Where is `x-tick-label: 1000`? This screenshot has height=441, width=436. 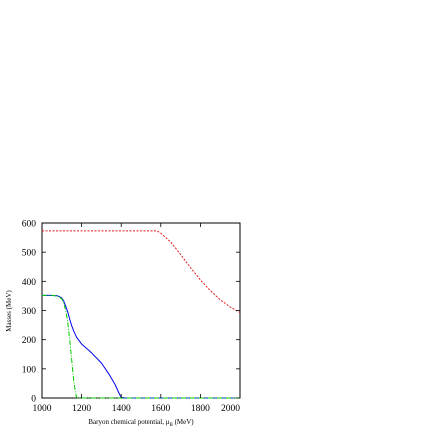 x-tick-label: 1000 is located at coordinates (42, 409).